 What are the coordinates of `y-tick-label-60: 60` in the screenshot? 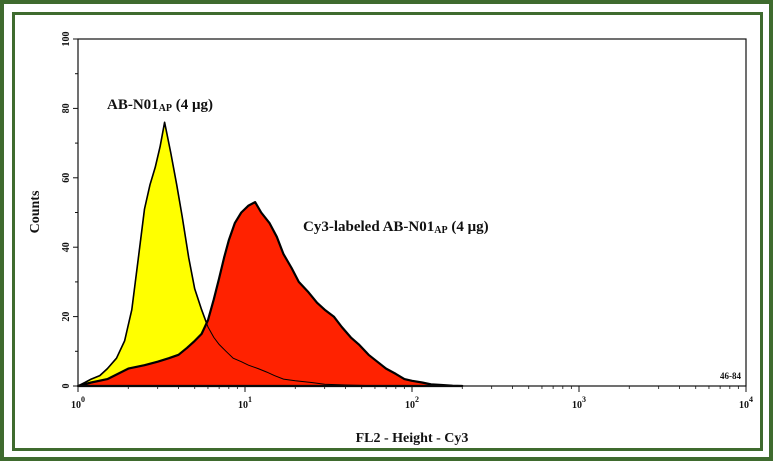 It's located at (66, 178).